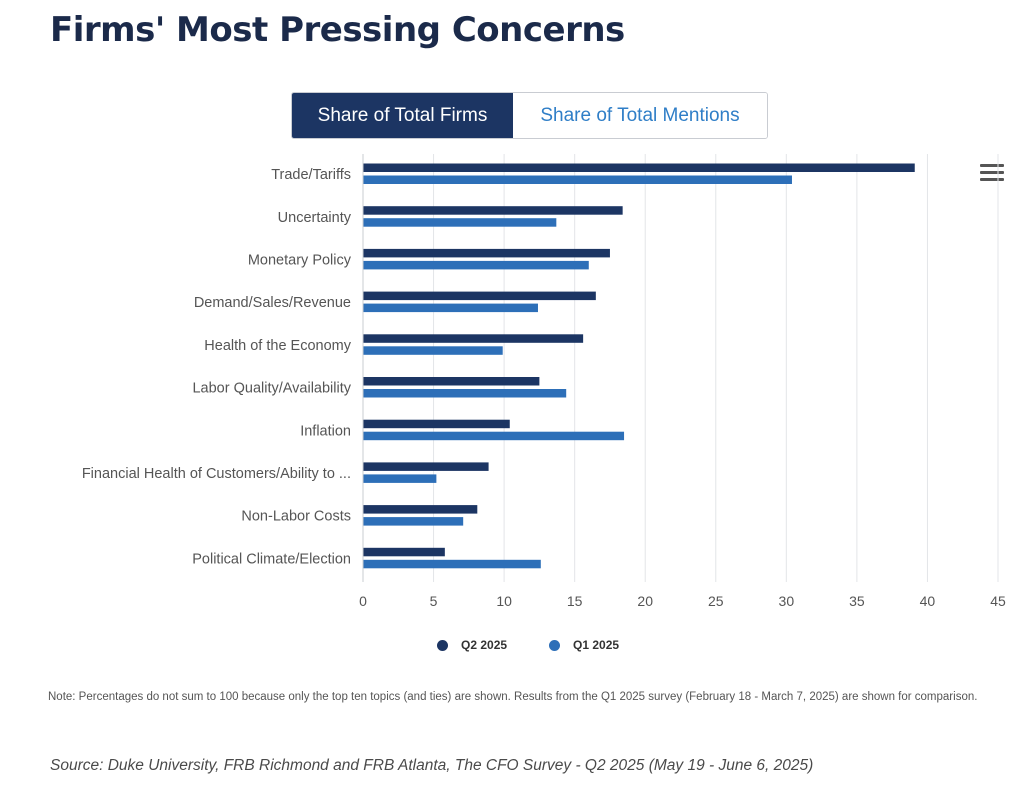  What do you see at coordinates (272, 303) in the screenshot?
I see `category-label-4: Demand/Sales/Revenue` at bounding box center [272, 303].